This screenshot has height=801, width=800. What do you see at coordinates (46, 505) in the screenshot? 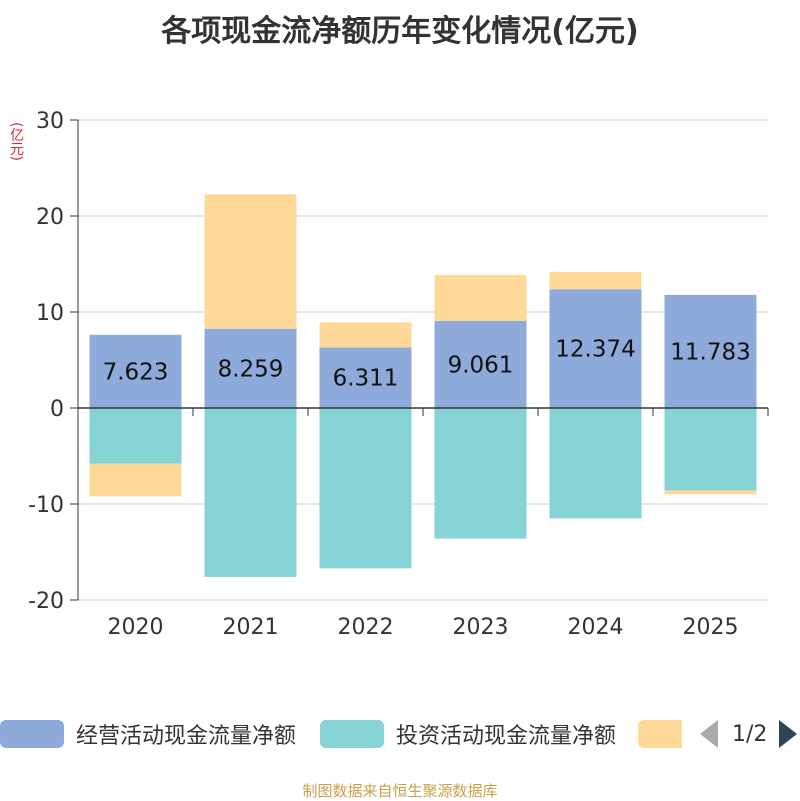
I see `y-tick-label-4: -10` at bounding box center [46, 505].